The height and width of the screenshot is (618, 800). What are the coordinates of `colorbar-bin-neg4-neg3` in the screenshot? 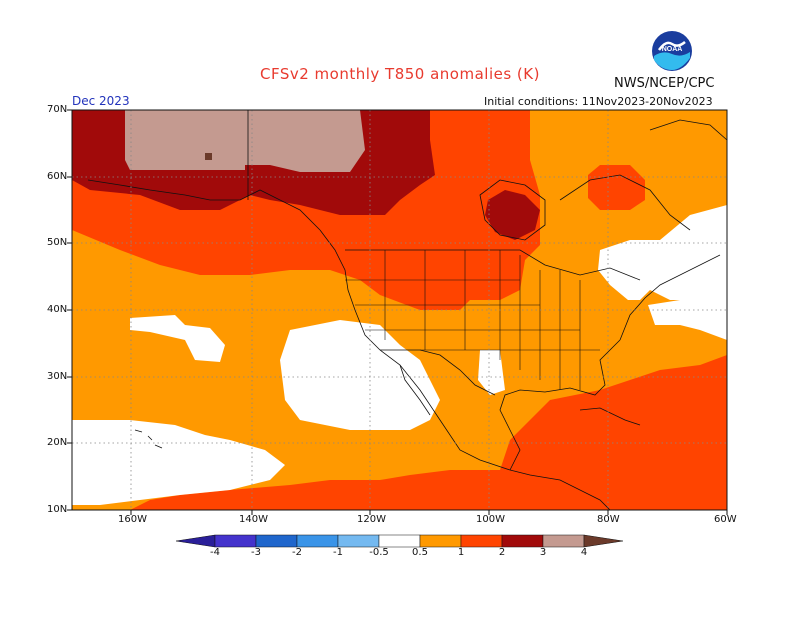 It's located at (235, 541).